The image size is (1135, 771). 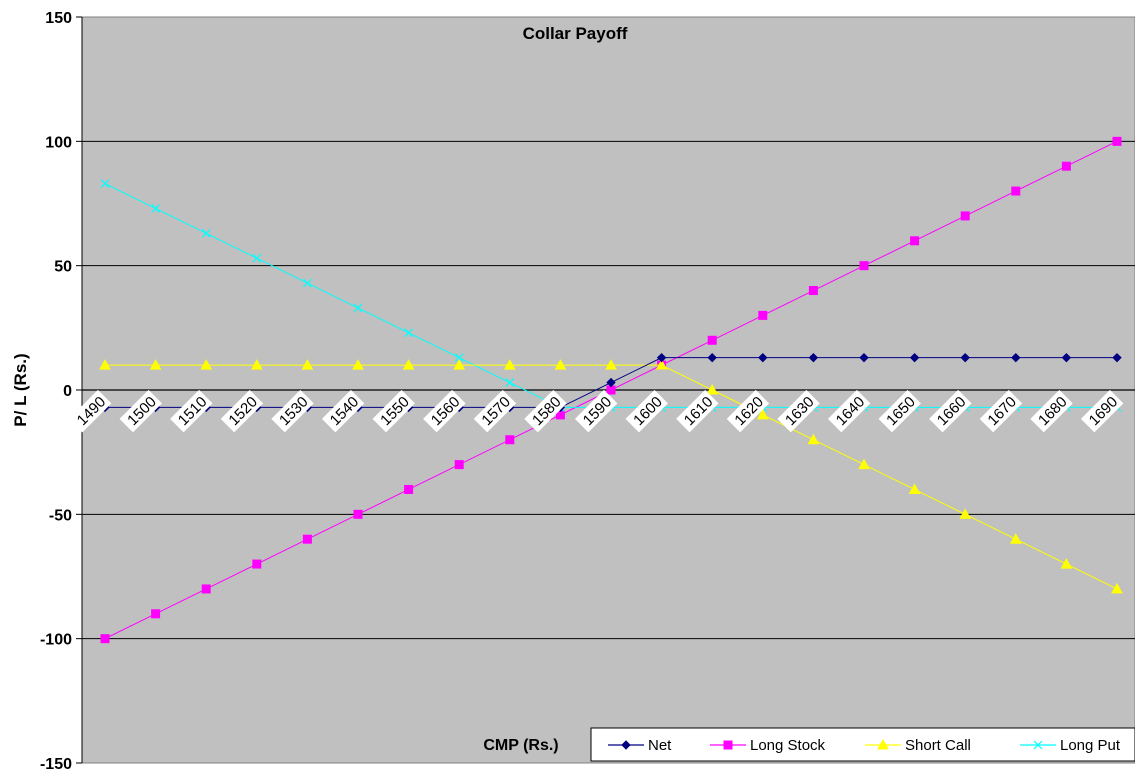 What do you see at coordinates (1070, 745) in the screenshot?
I see `legend-item-long-put: Long Put` at bounding box center [1070, 745].